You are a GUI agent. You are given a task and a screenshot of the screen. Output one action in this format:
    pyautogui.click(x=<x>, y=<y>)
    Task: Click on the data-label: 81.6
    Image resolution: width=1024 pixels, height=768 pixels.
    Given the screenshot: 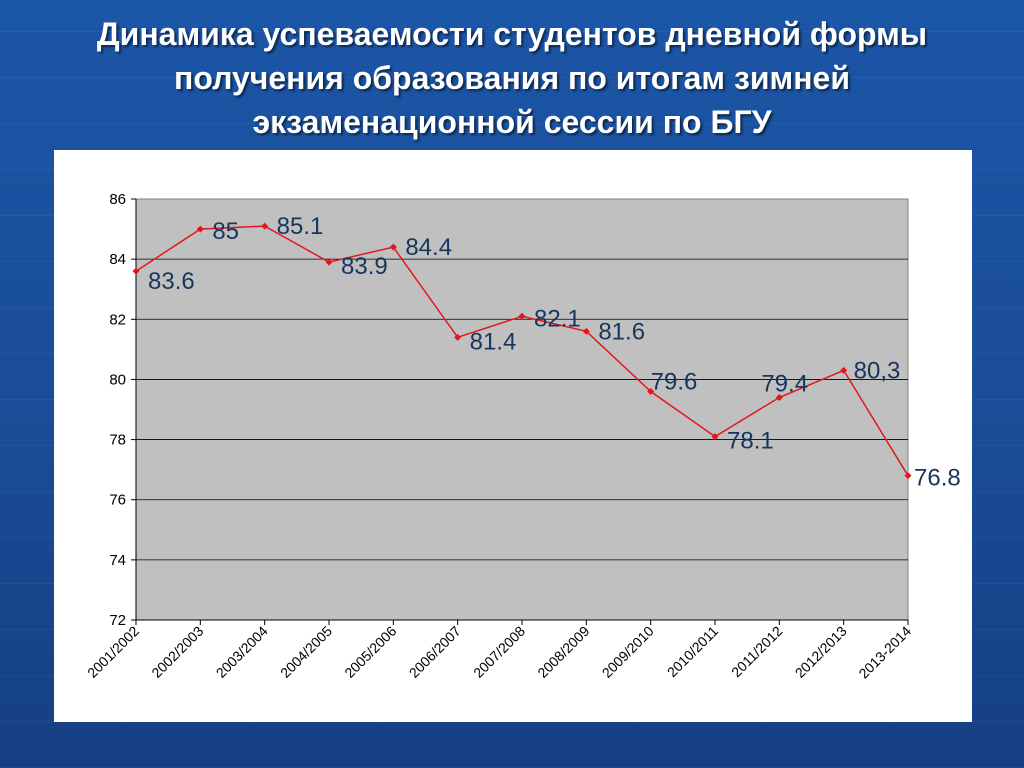 What is the action you would take?
    pyautogui.click(x=621, y=331)
    